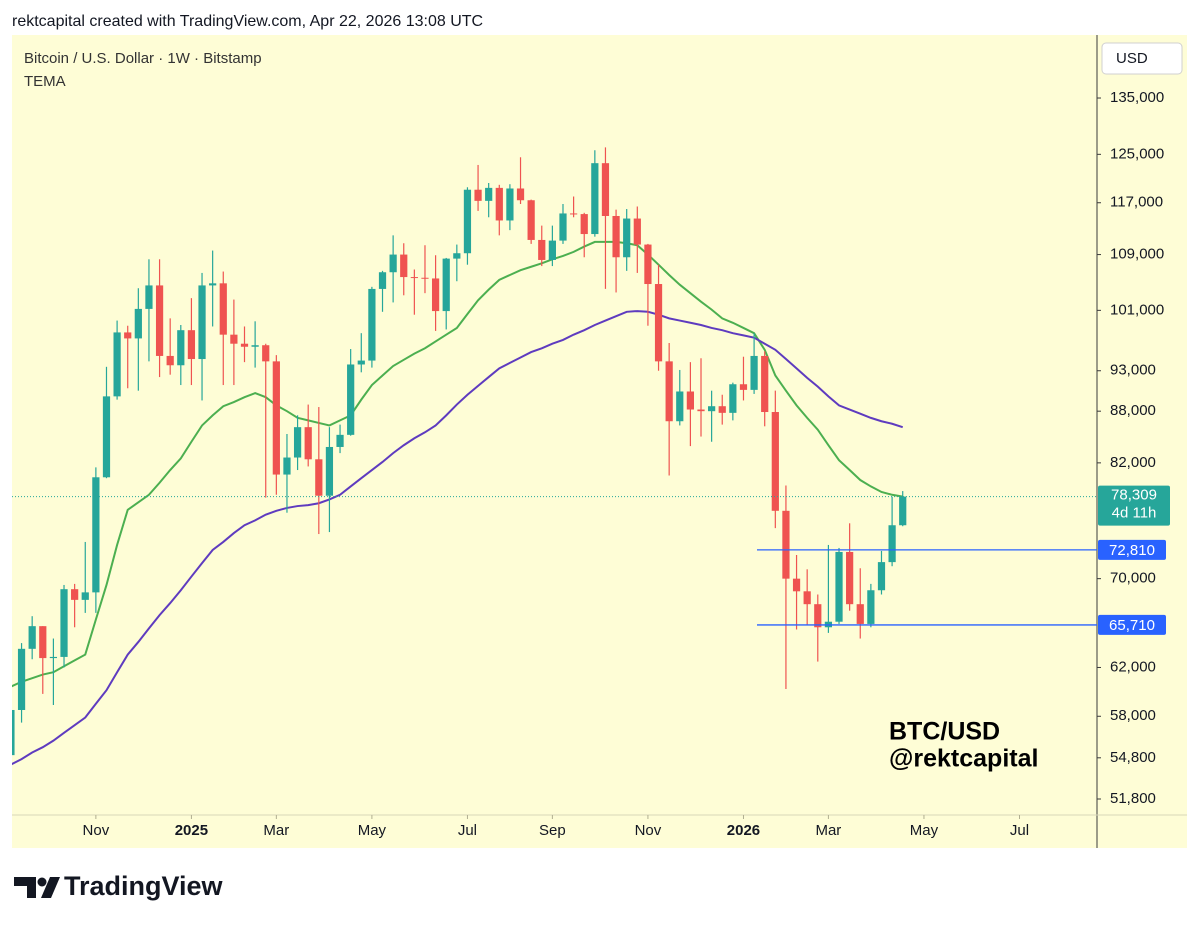  Describe the element at coordinates (552, 830) in the screenshot. I see `x-tick-label: Sep` at that location.